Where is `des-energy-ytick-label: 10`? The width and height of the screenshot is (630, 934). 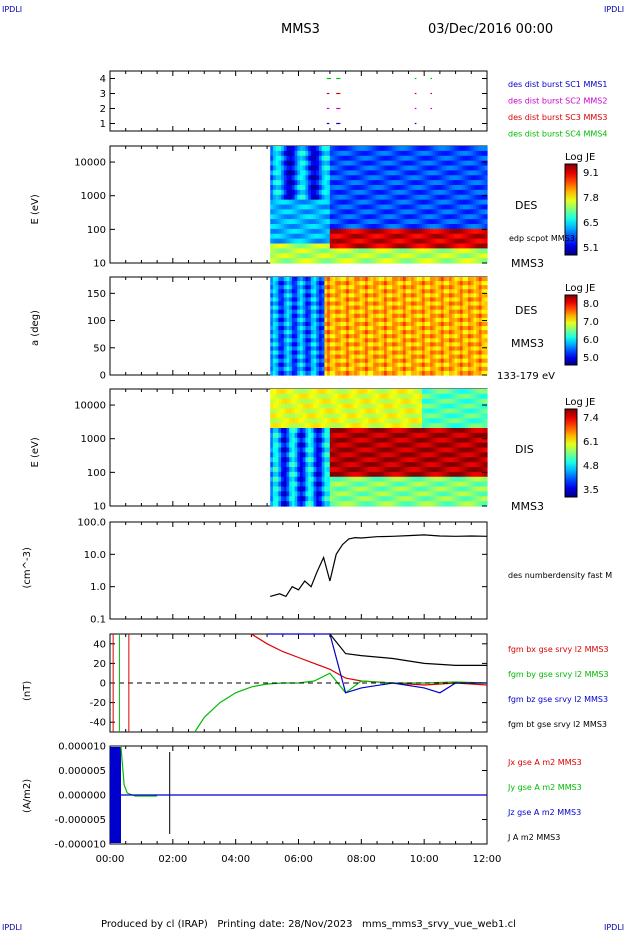
des-energy-ytick-label: 10 is located at coordinates (99, 264).